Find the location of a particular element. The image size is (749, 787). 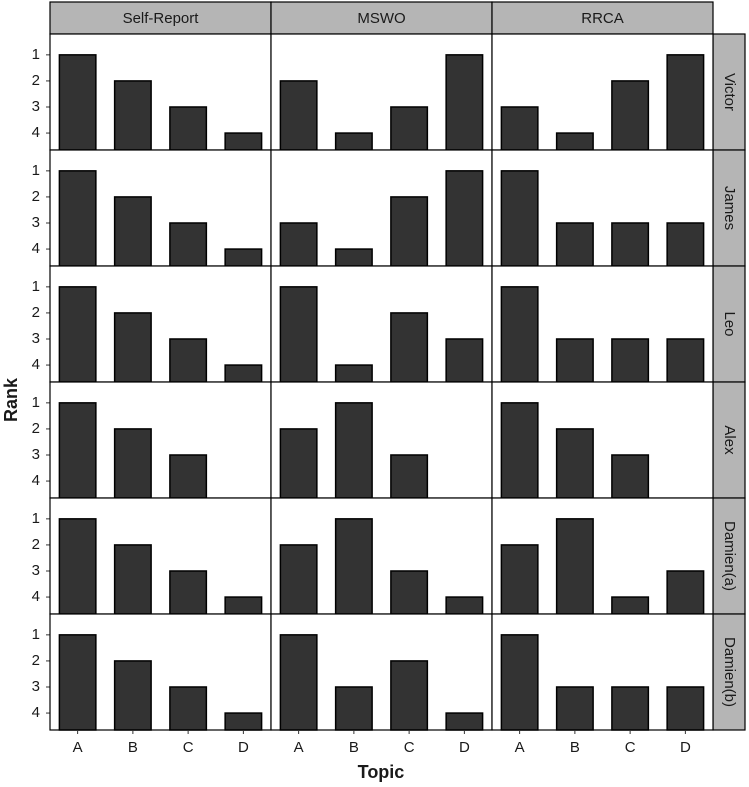

row-label: Damien(a) is located at coordinates (729, 556).